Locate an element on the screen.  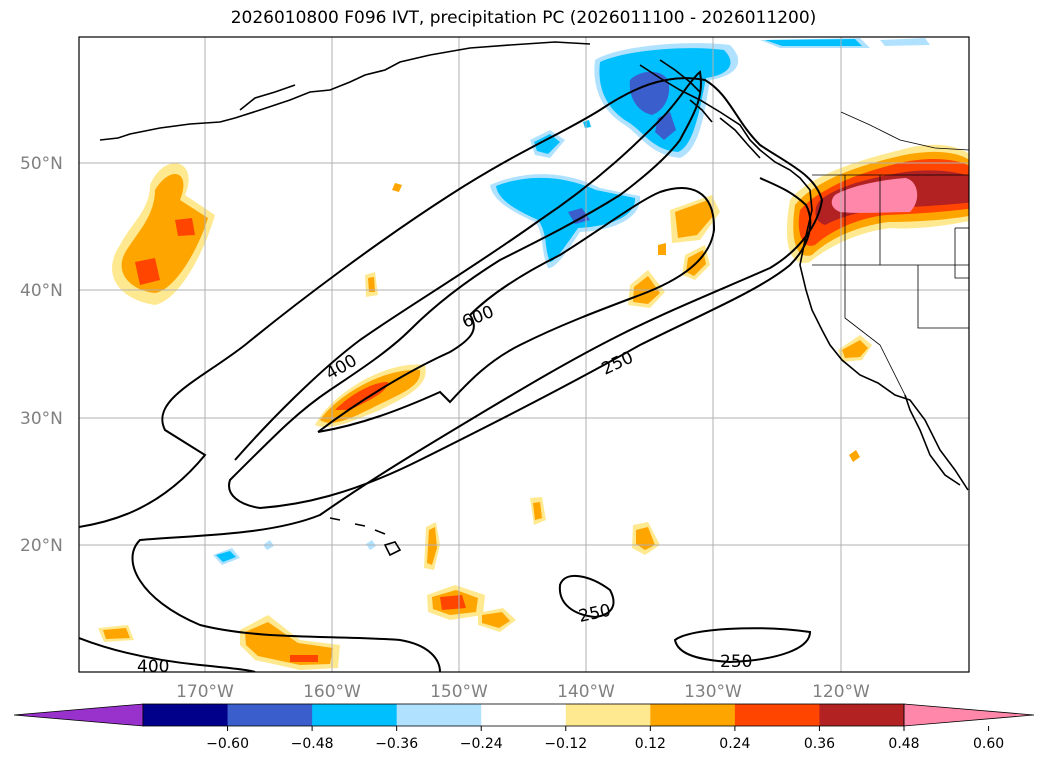
colorbar-frame is located at coordinates (523, 715).